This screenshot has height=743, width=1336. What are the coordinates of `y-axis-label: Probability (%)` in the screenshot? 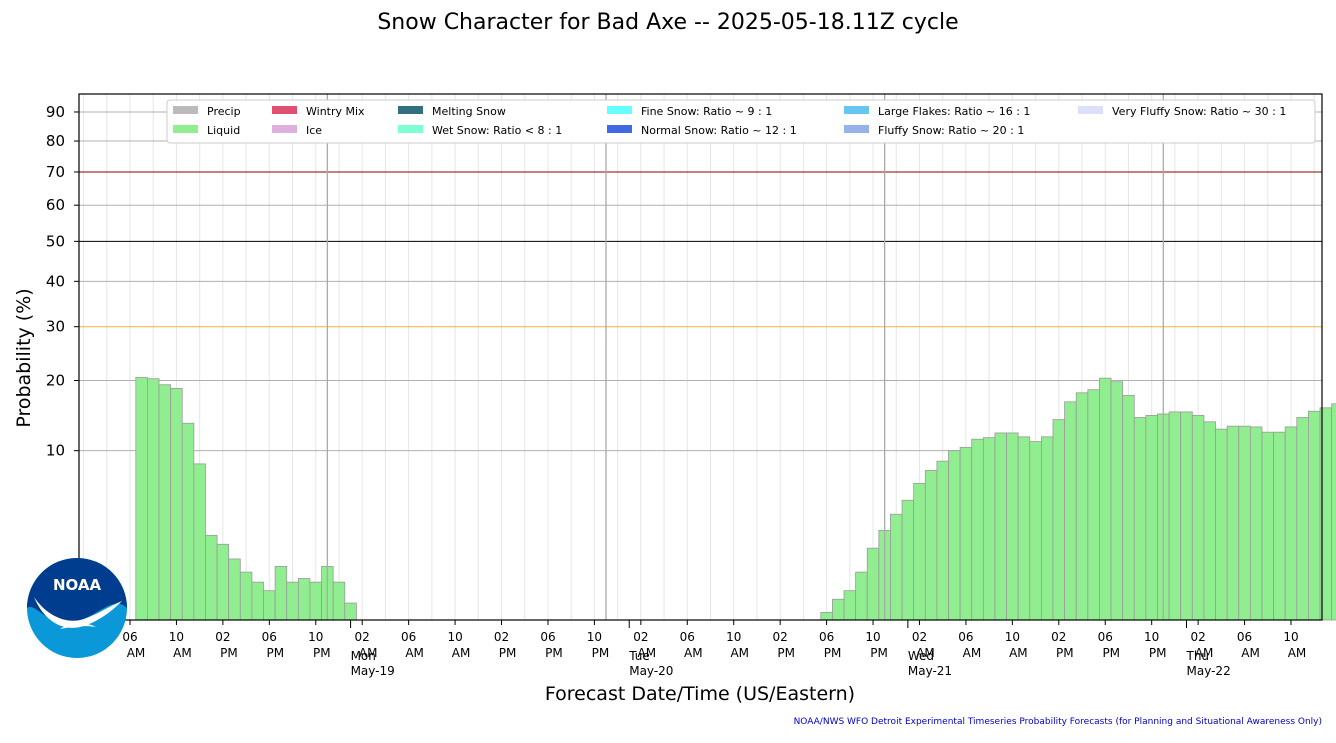 It's located at (24, 358).